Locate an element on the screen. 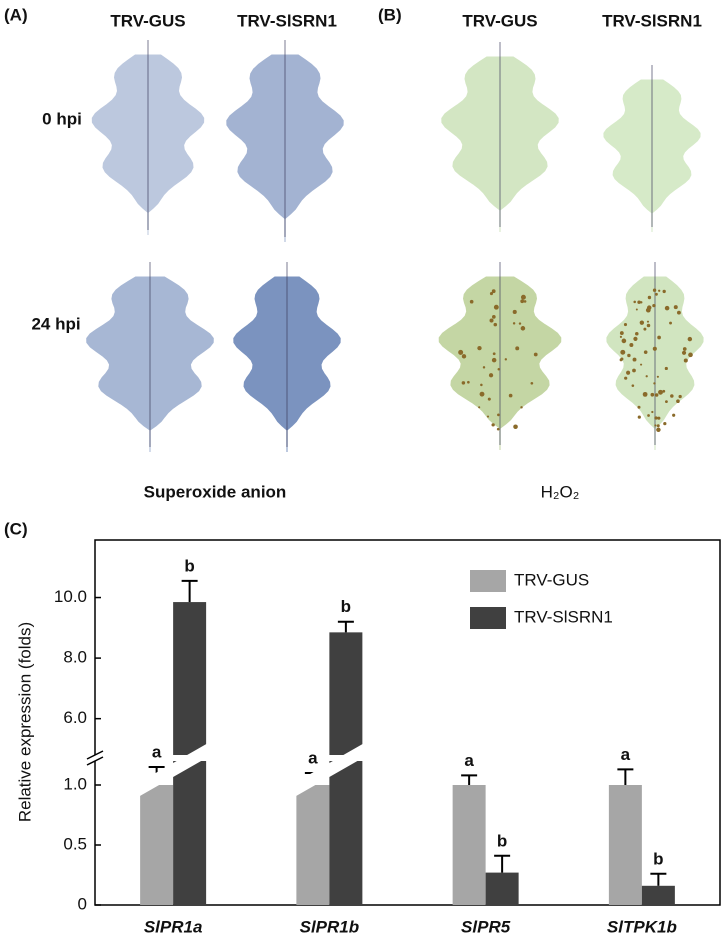 The image size is (728, 944). y-axis-title: Relative expression (folds) is located at coordinates (24, 722).